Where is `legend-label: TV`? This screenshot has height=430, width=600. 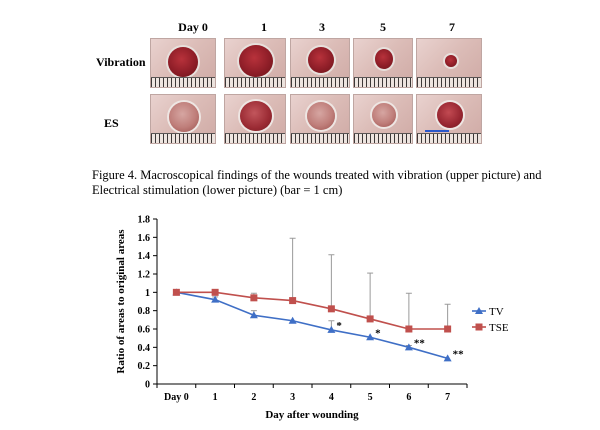 legend-label: TV is located at coordinates (496, 312).